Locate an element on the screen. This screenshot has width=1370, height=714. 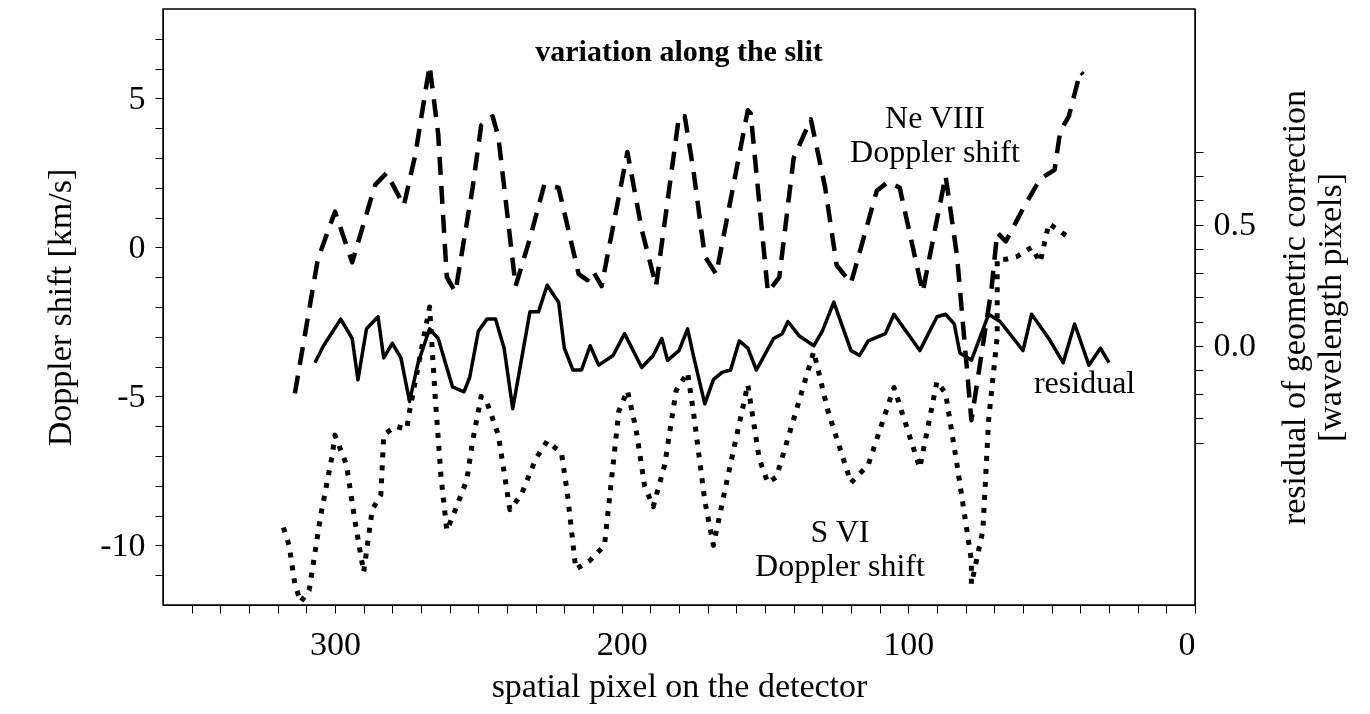
y-tick-label: -5 is located at coordinates (131, 395).